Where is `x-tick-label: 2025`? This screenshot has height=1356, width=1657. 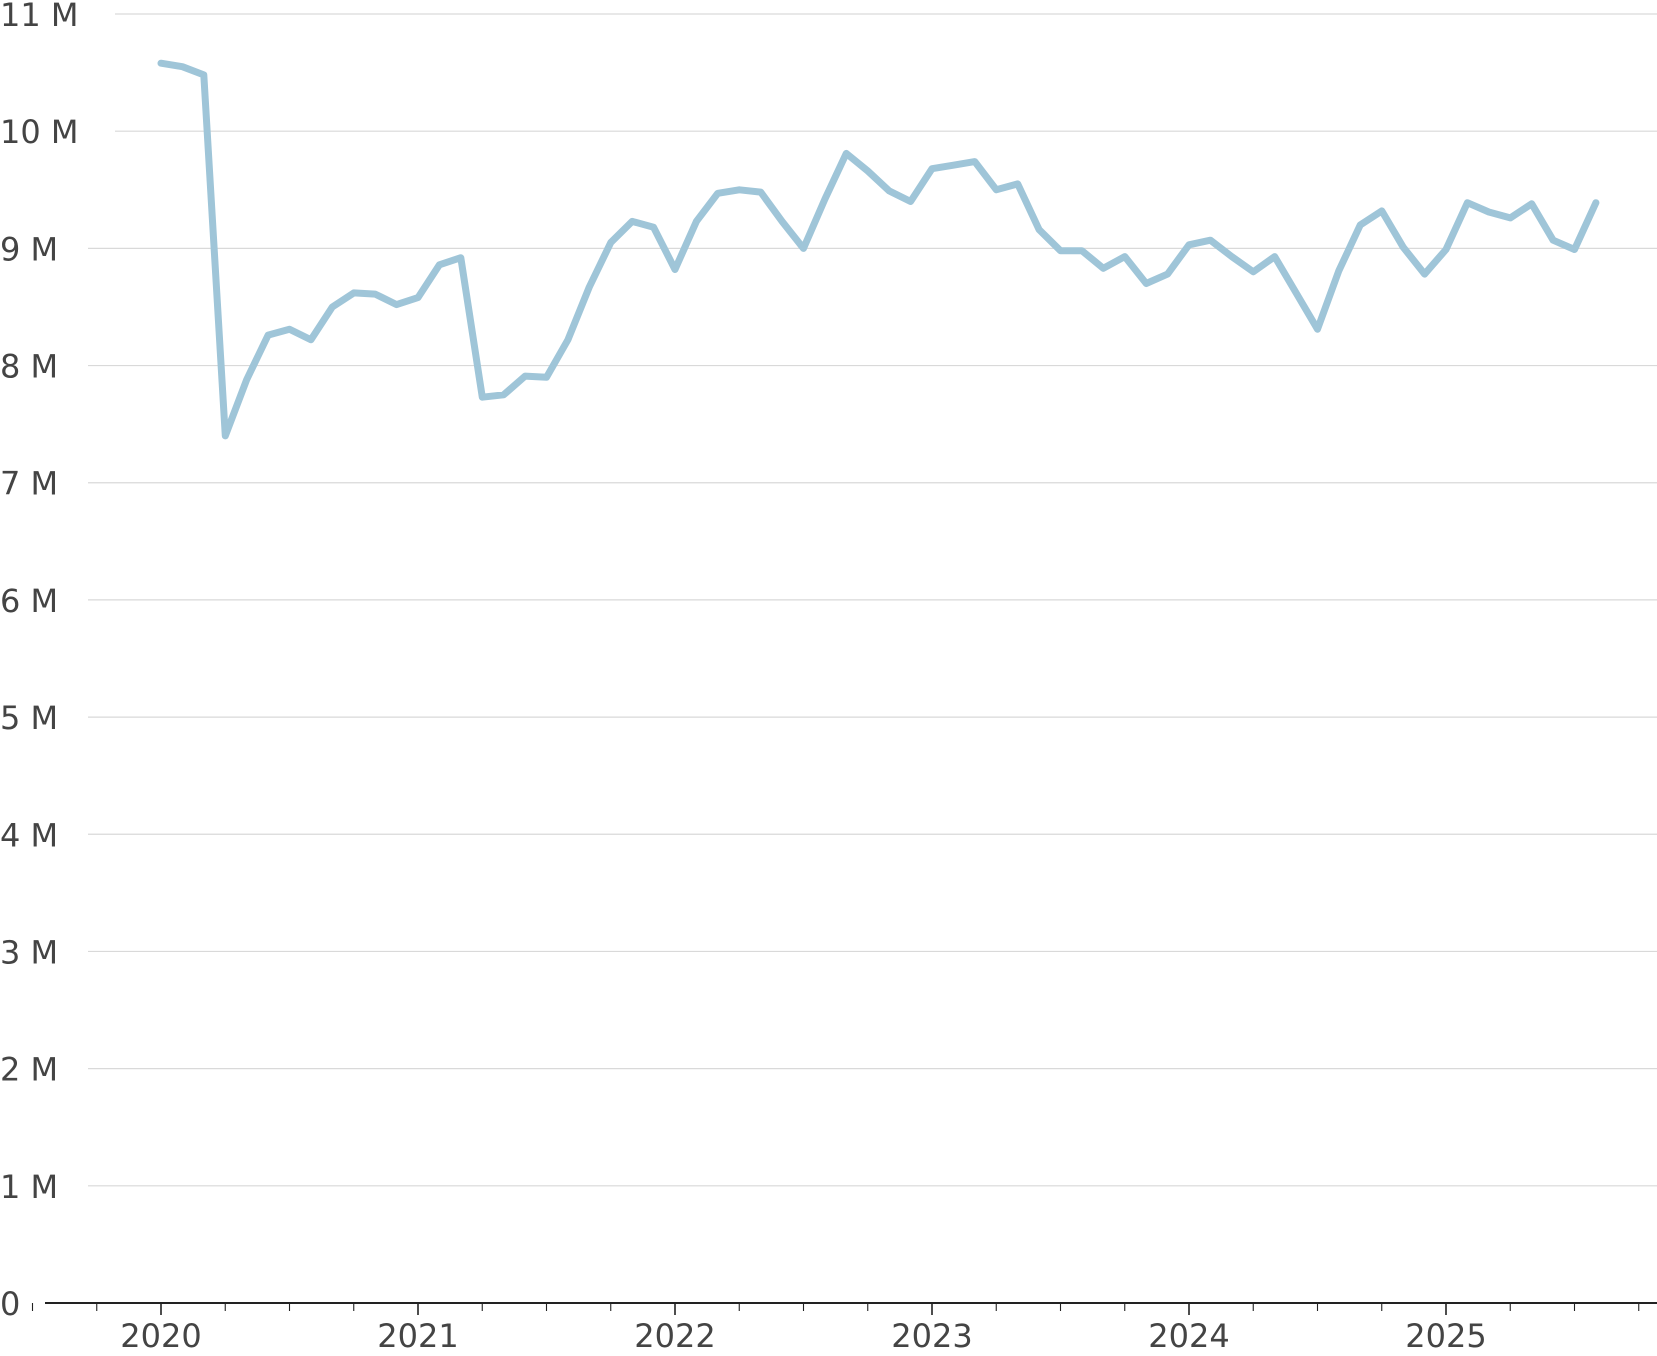
x-tick-label: 2025 is located at coordinates (1445, 1336).